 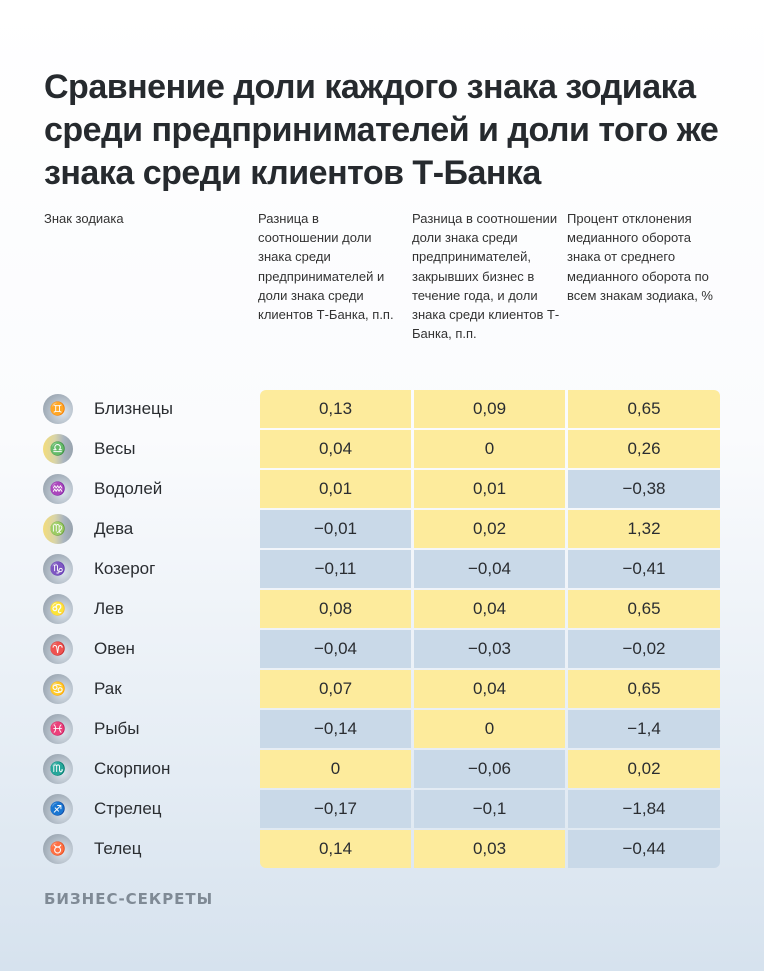 What do you see at coordinates (58, 489) in the screenshot?
I see `zodiac-icon: ♒` at bounding box center [58, 489].